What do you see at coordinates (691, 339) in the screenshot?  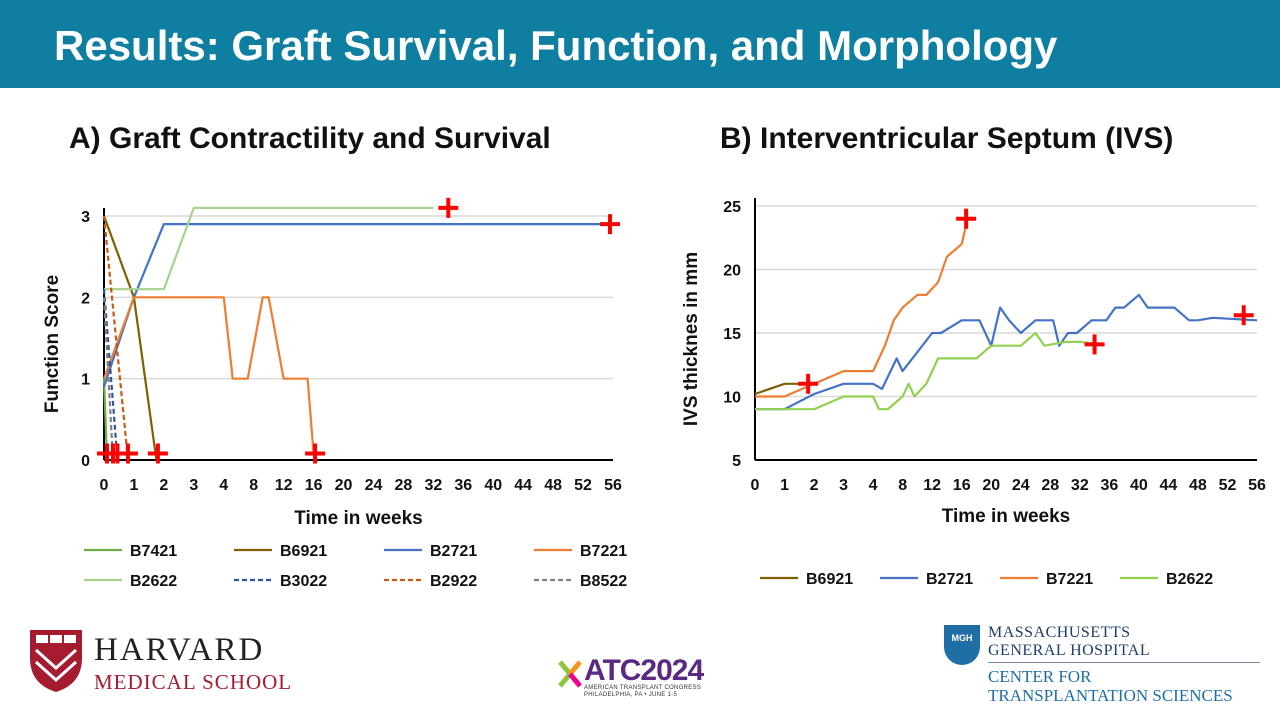 I see `y-axis-label: IVS thicknes in mm` at bounding box center [691, 339].